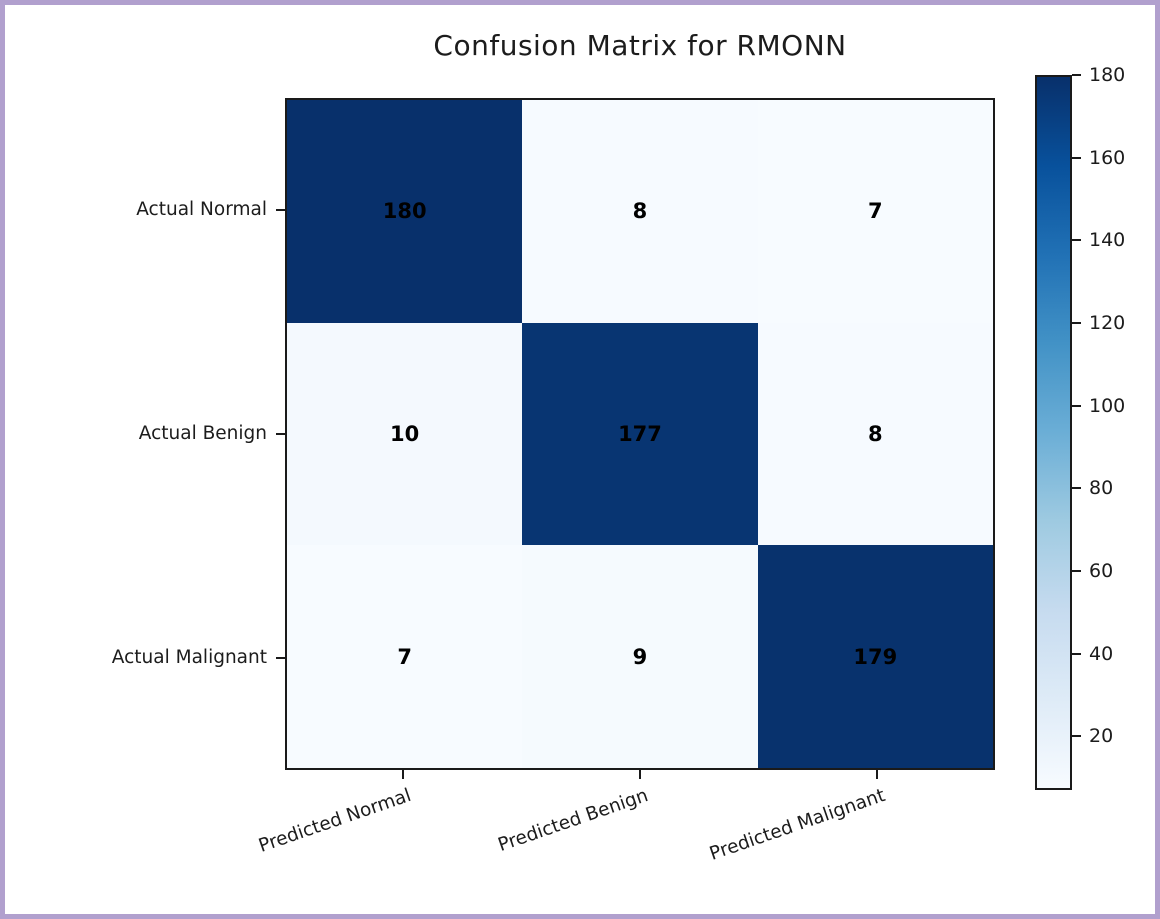 Image resolution: width=1160 pixels, height=919 pixels. I want to click on x-axis-label: Predicted Malignant, so click(797, 825).